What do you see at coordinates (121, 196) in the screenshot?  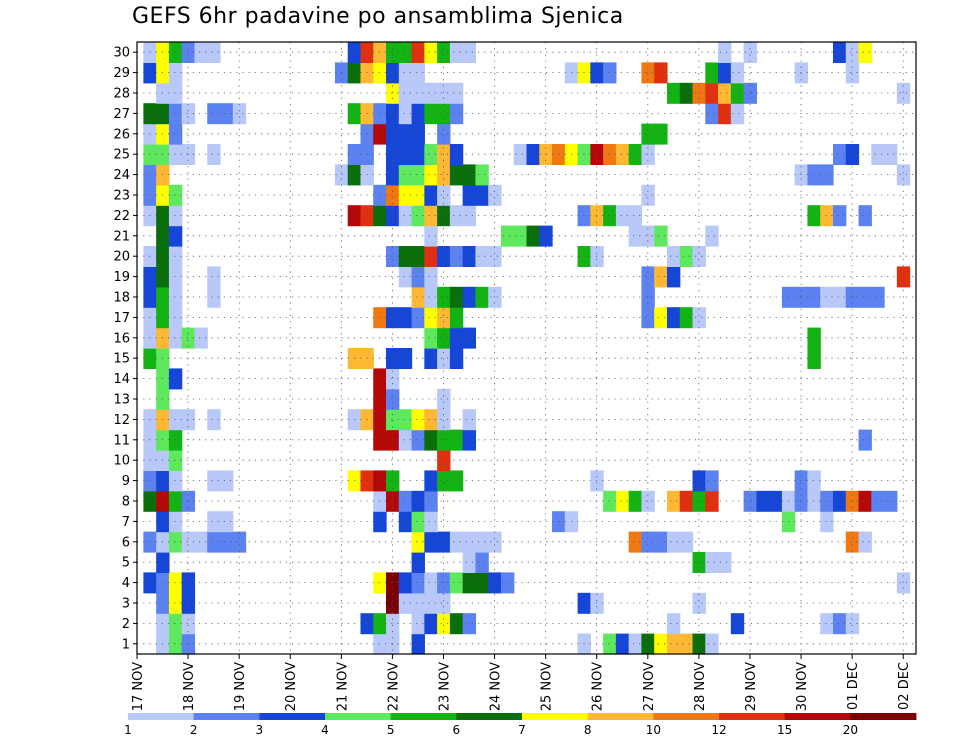 I see `y-tick-label: 23` at bounding box center [121, 196].